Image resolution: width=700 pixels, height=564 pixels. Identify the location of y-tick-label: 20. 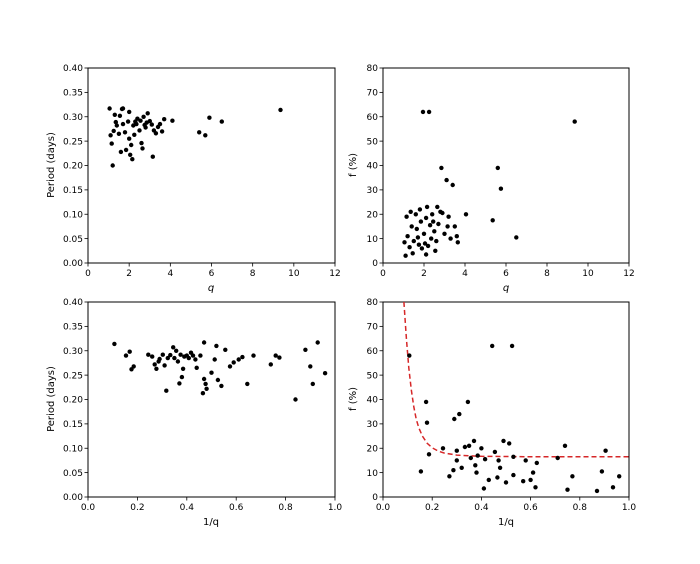
(373, 449).